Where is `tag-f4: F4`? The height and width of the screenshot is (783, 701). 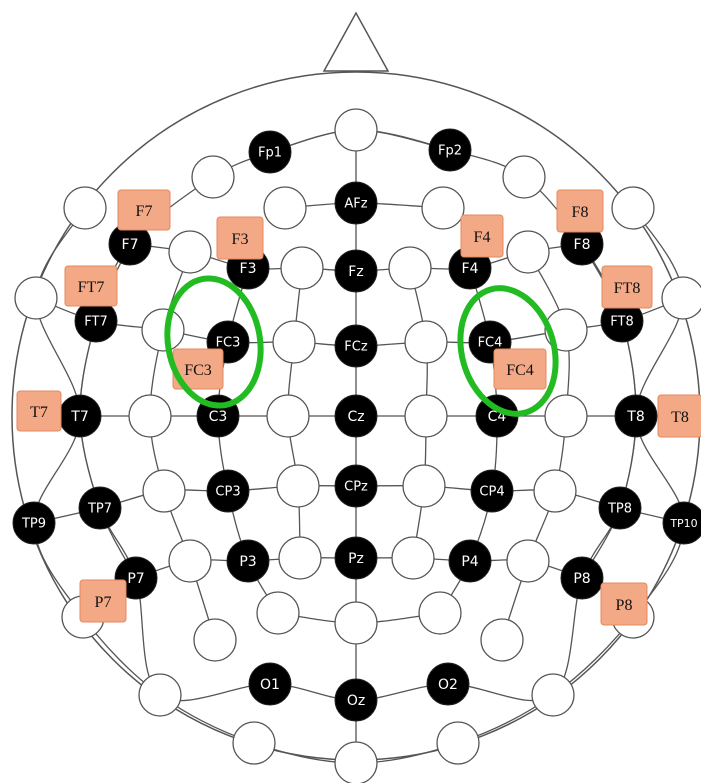 tag-f4: F4 is located at coordinates (482, 236).